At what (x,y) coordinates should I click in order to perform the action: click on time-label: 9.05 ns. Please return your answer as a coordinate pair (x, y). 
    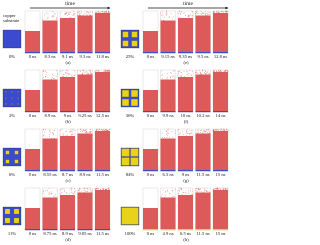
    Looking at the image, I should click on (84, 233).